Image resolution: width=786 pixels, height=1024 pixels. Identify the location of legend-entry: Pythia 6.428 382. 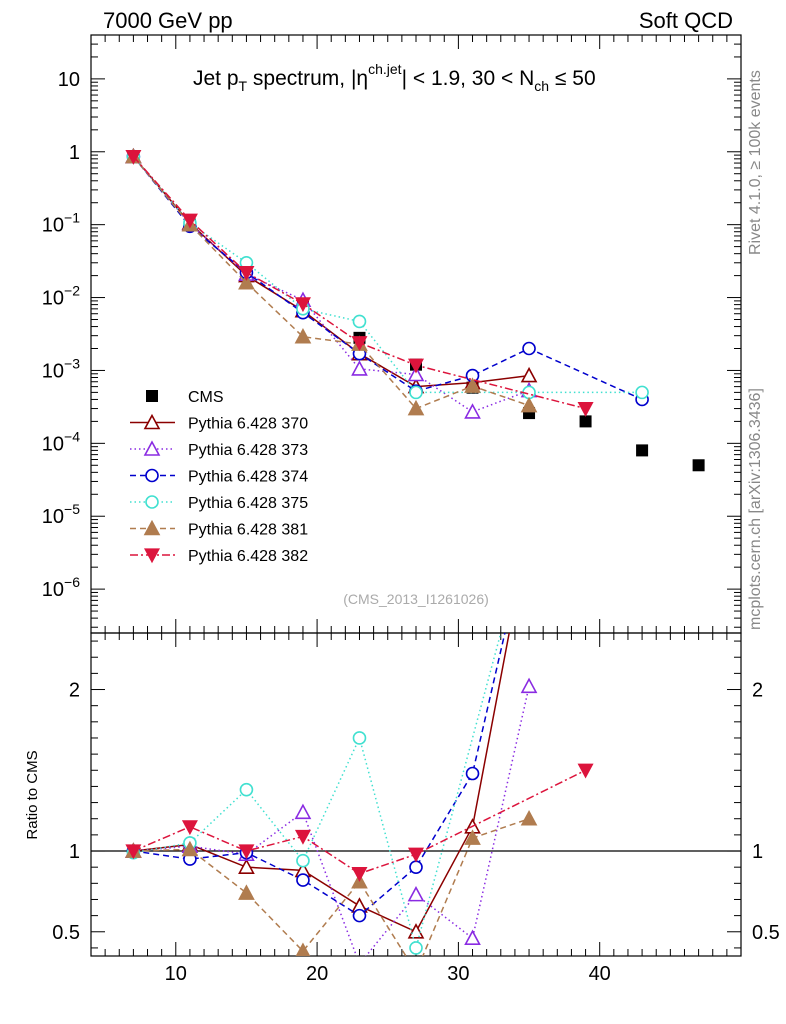
(219, 556).